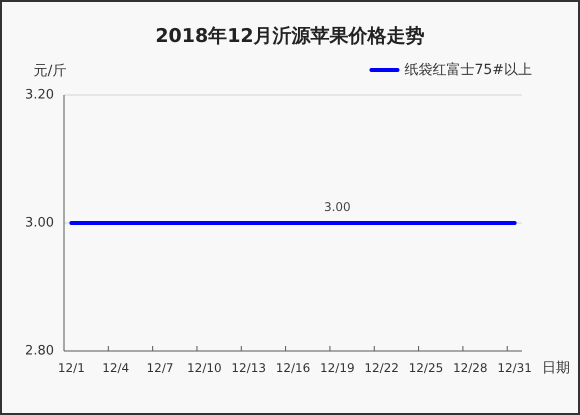 The height and width of the screenshot is (415, 580). I want to click on y-tick-label: 3.00, so click(39, 223).